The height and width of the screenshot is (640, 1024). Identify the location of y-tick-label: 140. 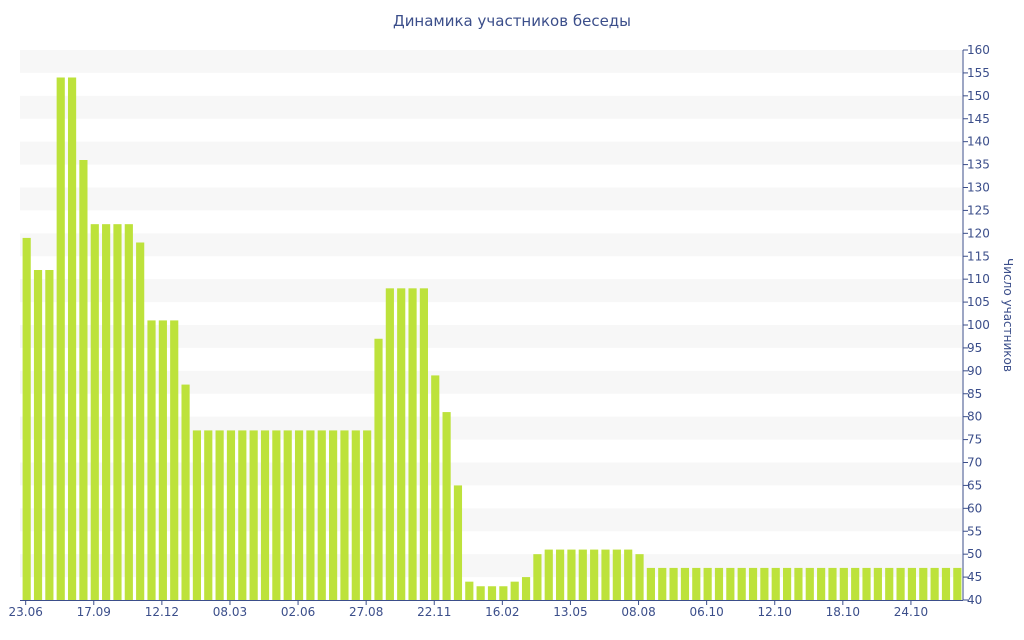
(978, 142).